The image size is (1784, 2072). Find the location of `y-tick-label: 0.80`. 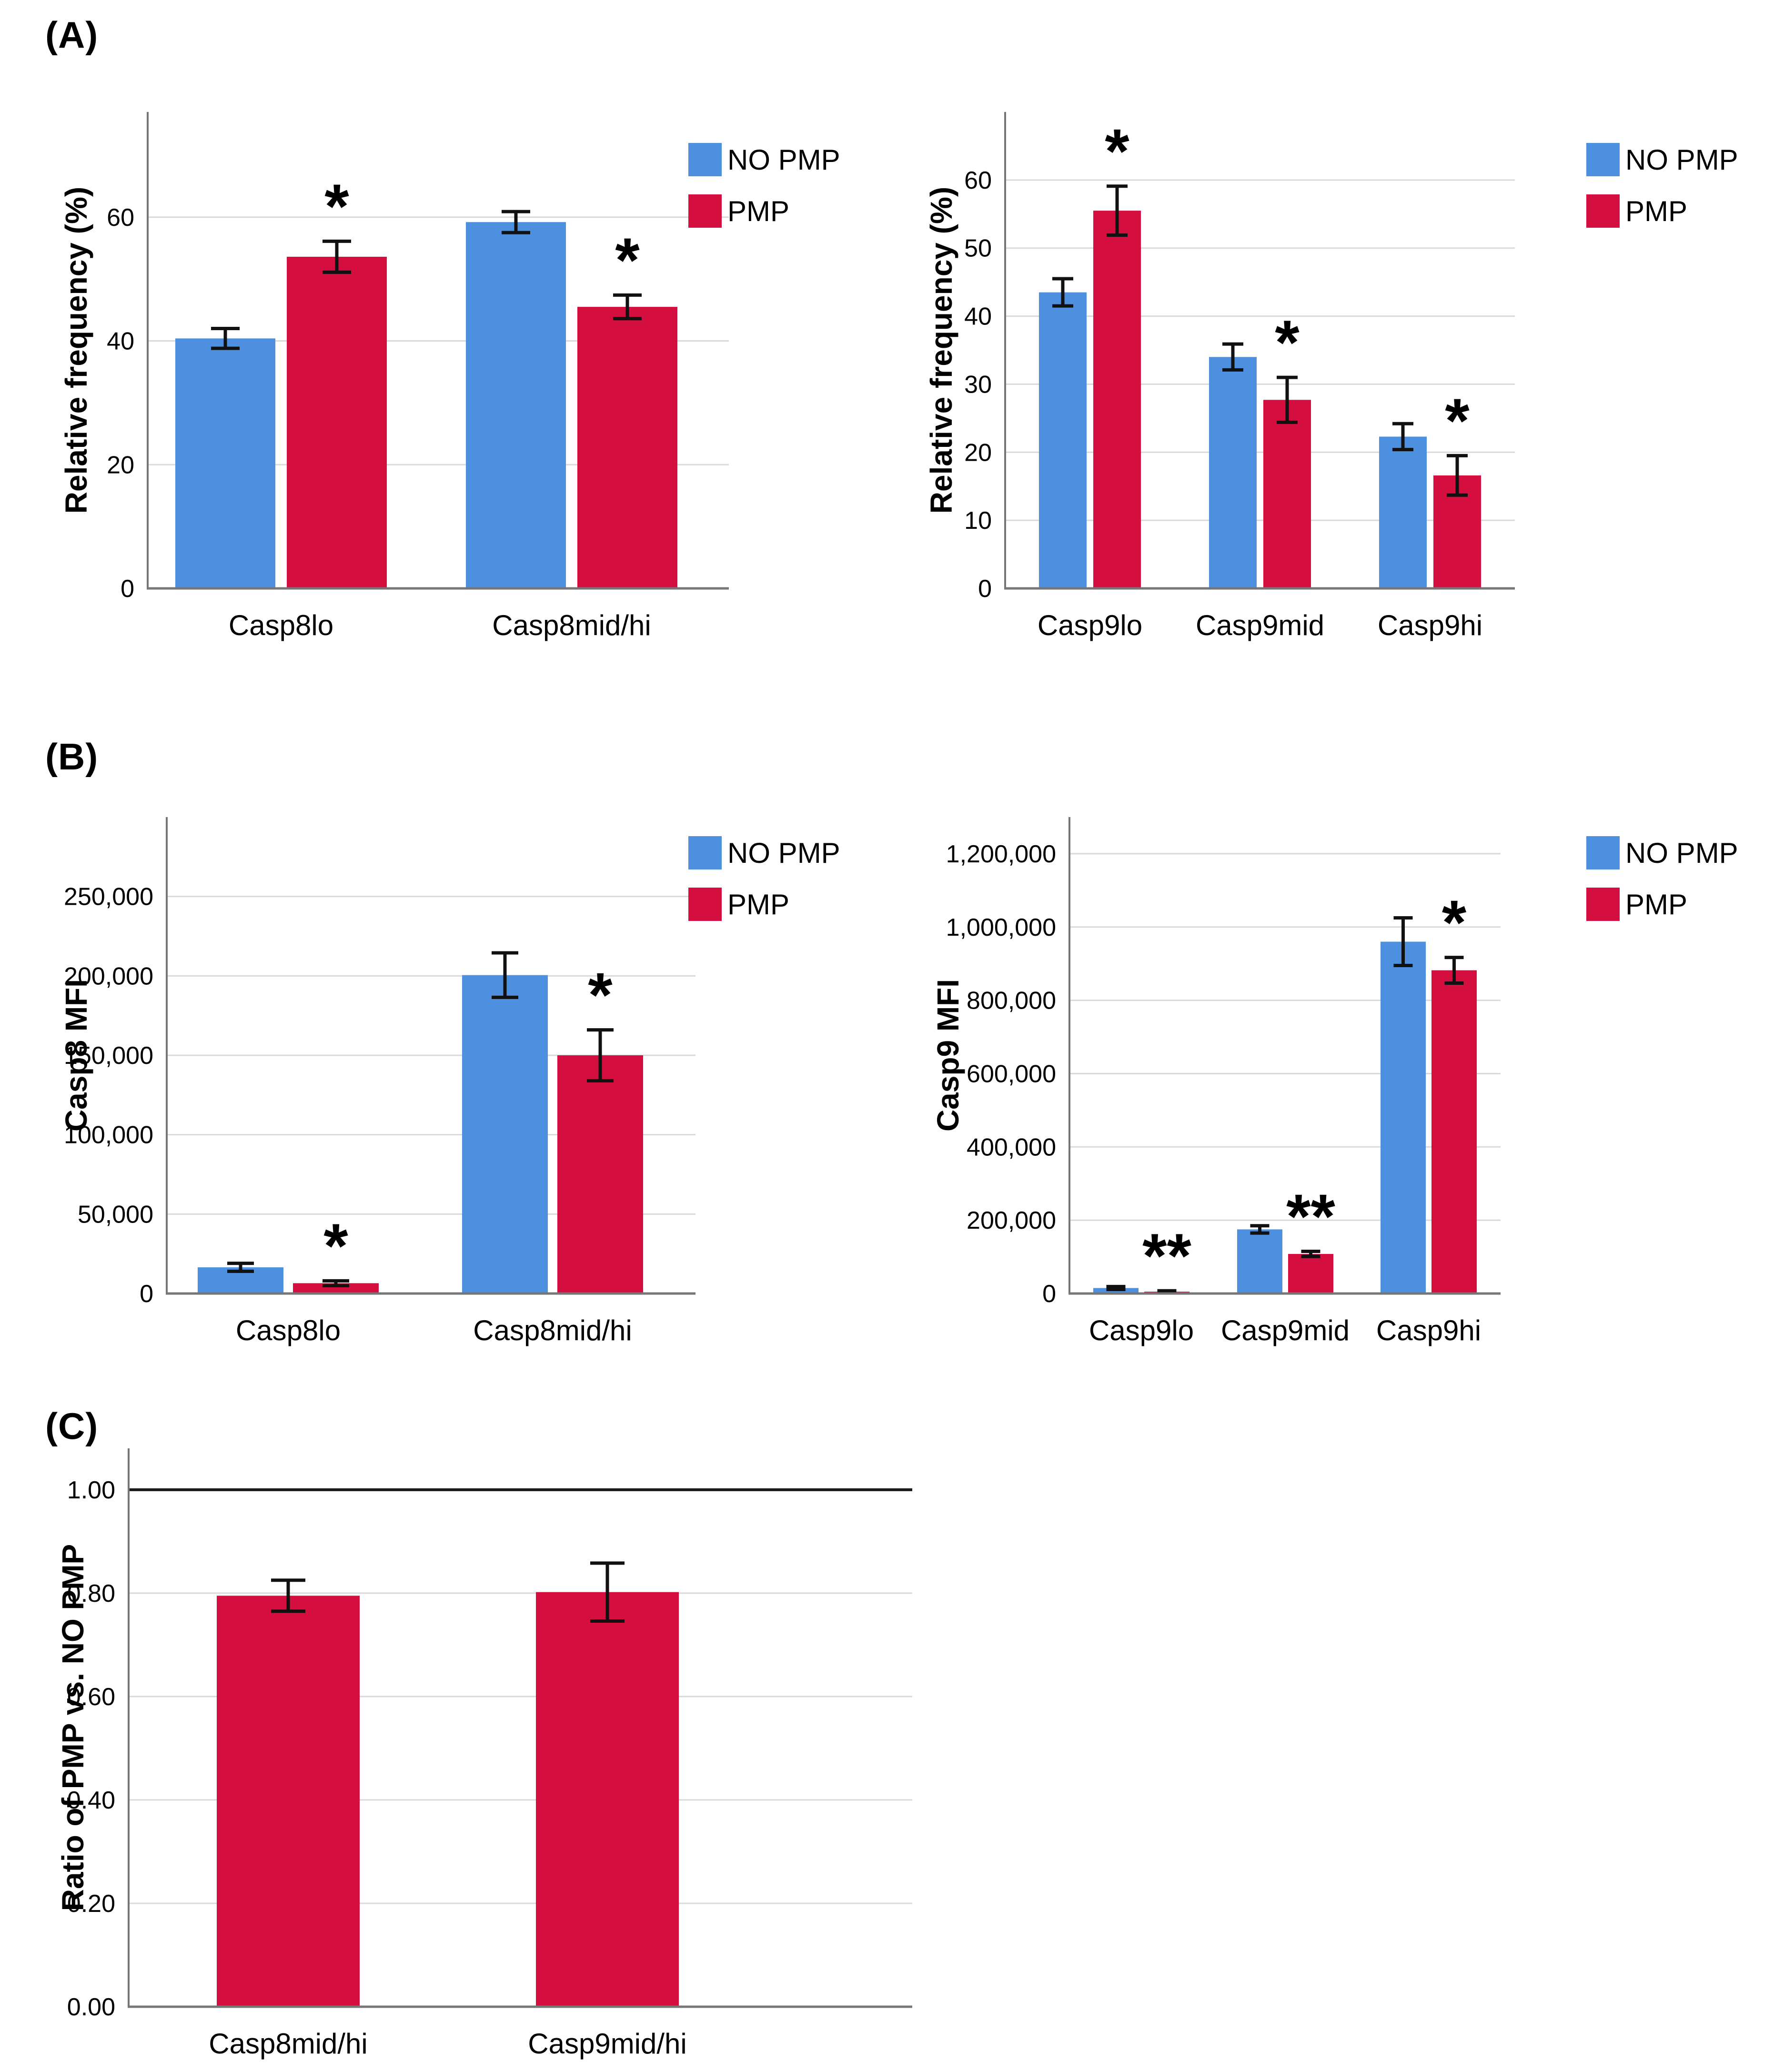

y-tick-label: 0.80 is located at coordinates (91, 1593).